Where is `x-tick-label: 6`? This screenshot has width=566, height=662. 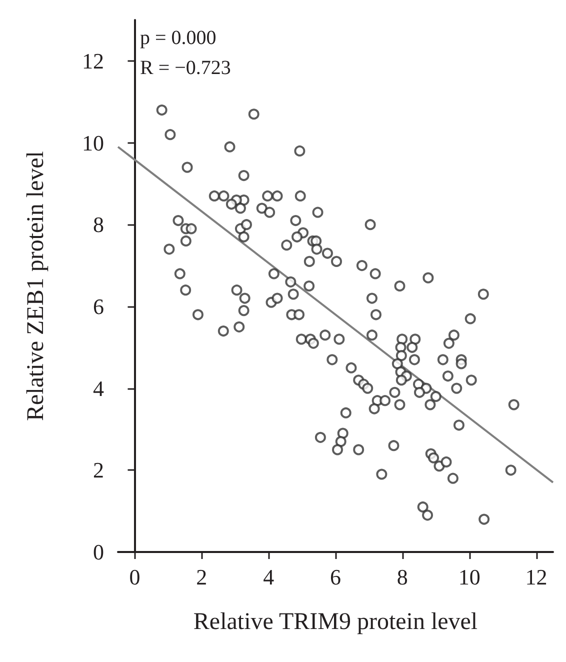 x-tick-label: 6 is located at coordinates (335, 577).